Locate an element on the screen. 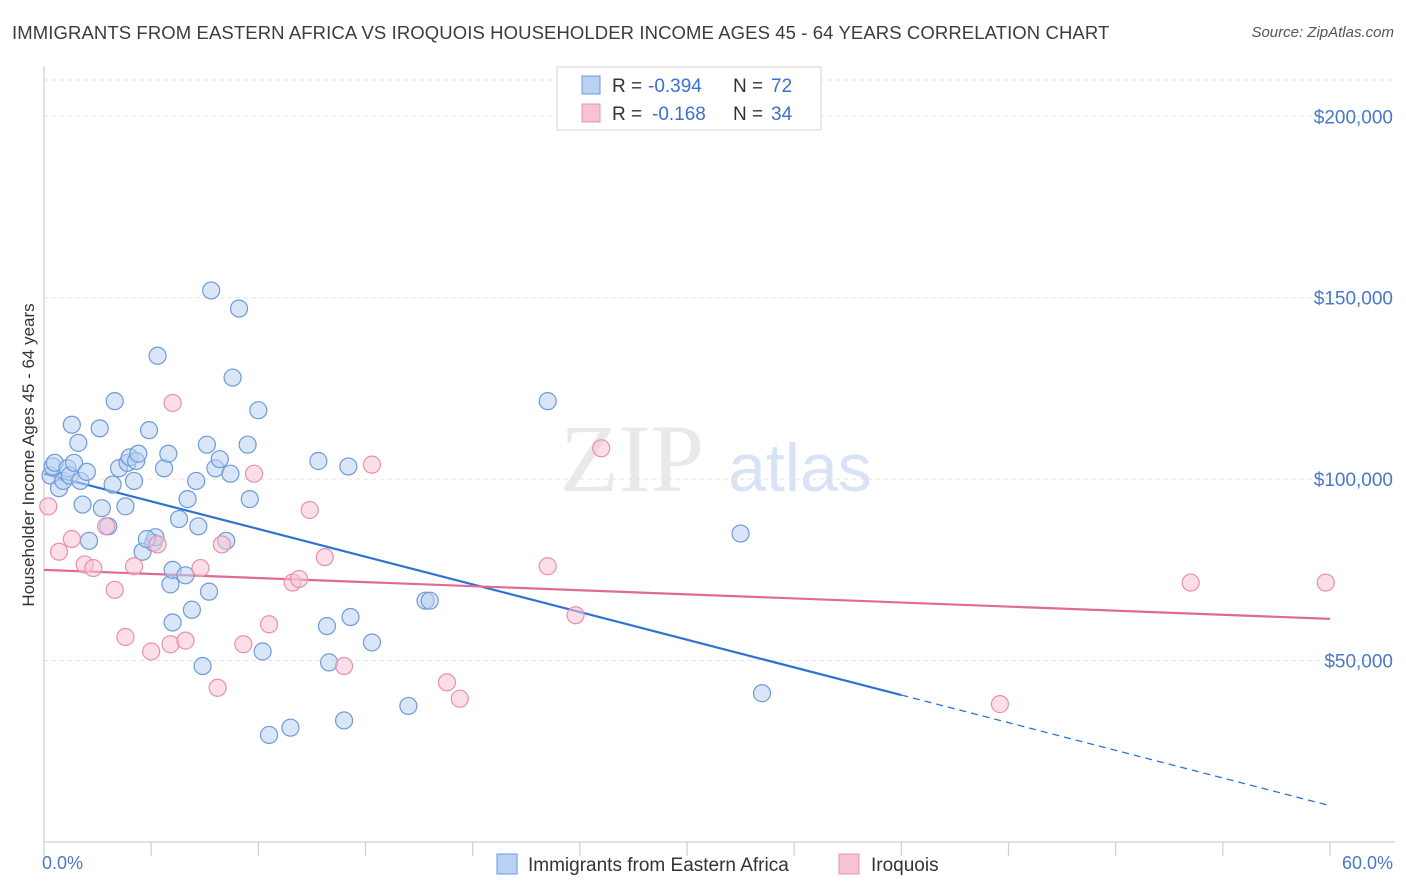  y-tick-label: $200,000 is located at coordinates (1353, 117).